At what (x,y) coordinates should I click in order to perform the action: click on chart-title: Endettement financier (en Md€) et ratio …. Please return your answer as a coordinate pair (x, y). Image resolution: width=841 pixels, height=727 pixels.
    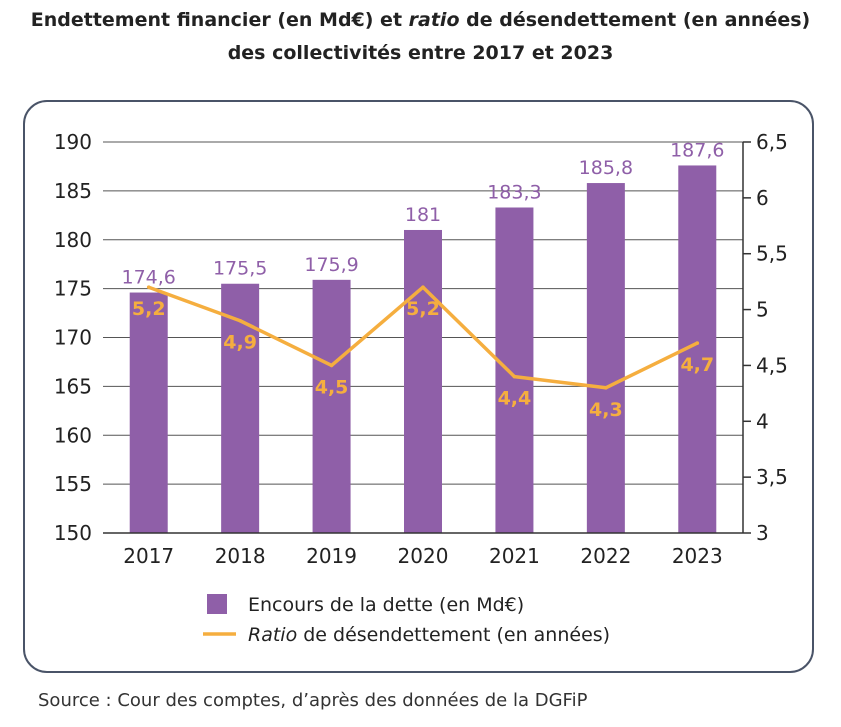
    Looking at the image, I should click on (420, 37).